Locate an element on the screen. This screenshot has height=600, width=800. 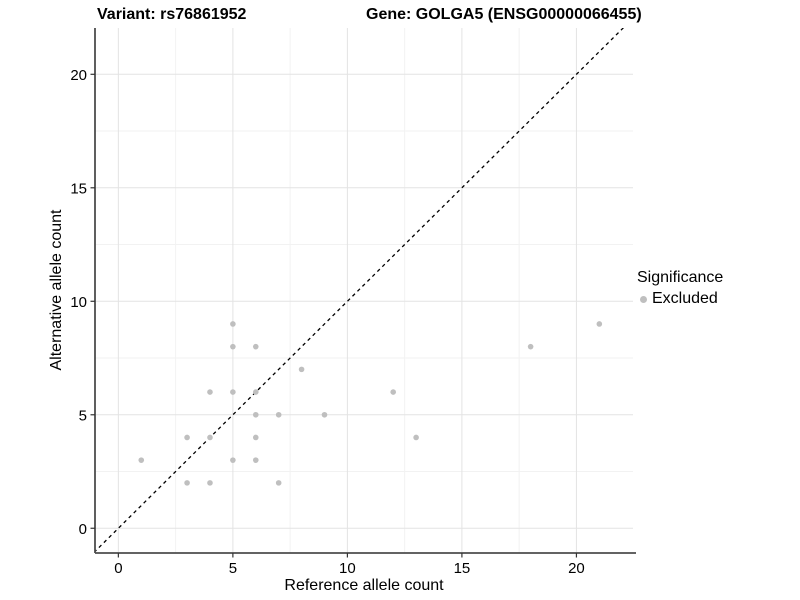
legend-item-label: Excluded is located at coordinates (685, 298).